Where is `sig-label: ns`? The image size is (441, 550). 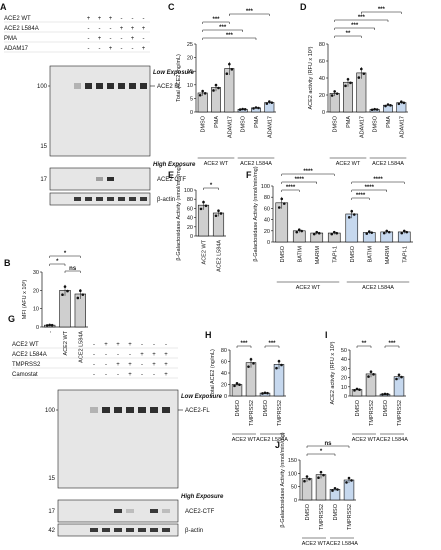
sig-label: ns is located at coordinates (328, 444).